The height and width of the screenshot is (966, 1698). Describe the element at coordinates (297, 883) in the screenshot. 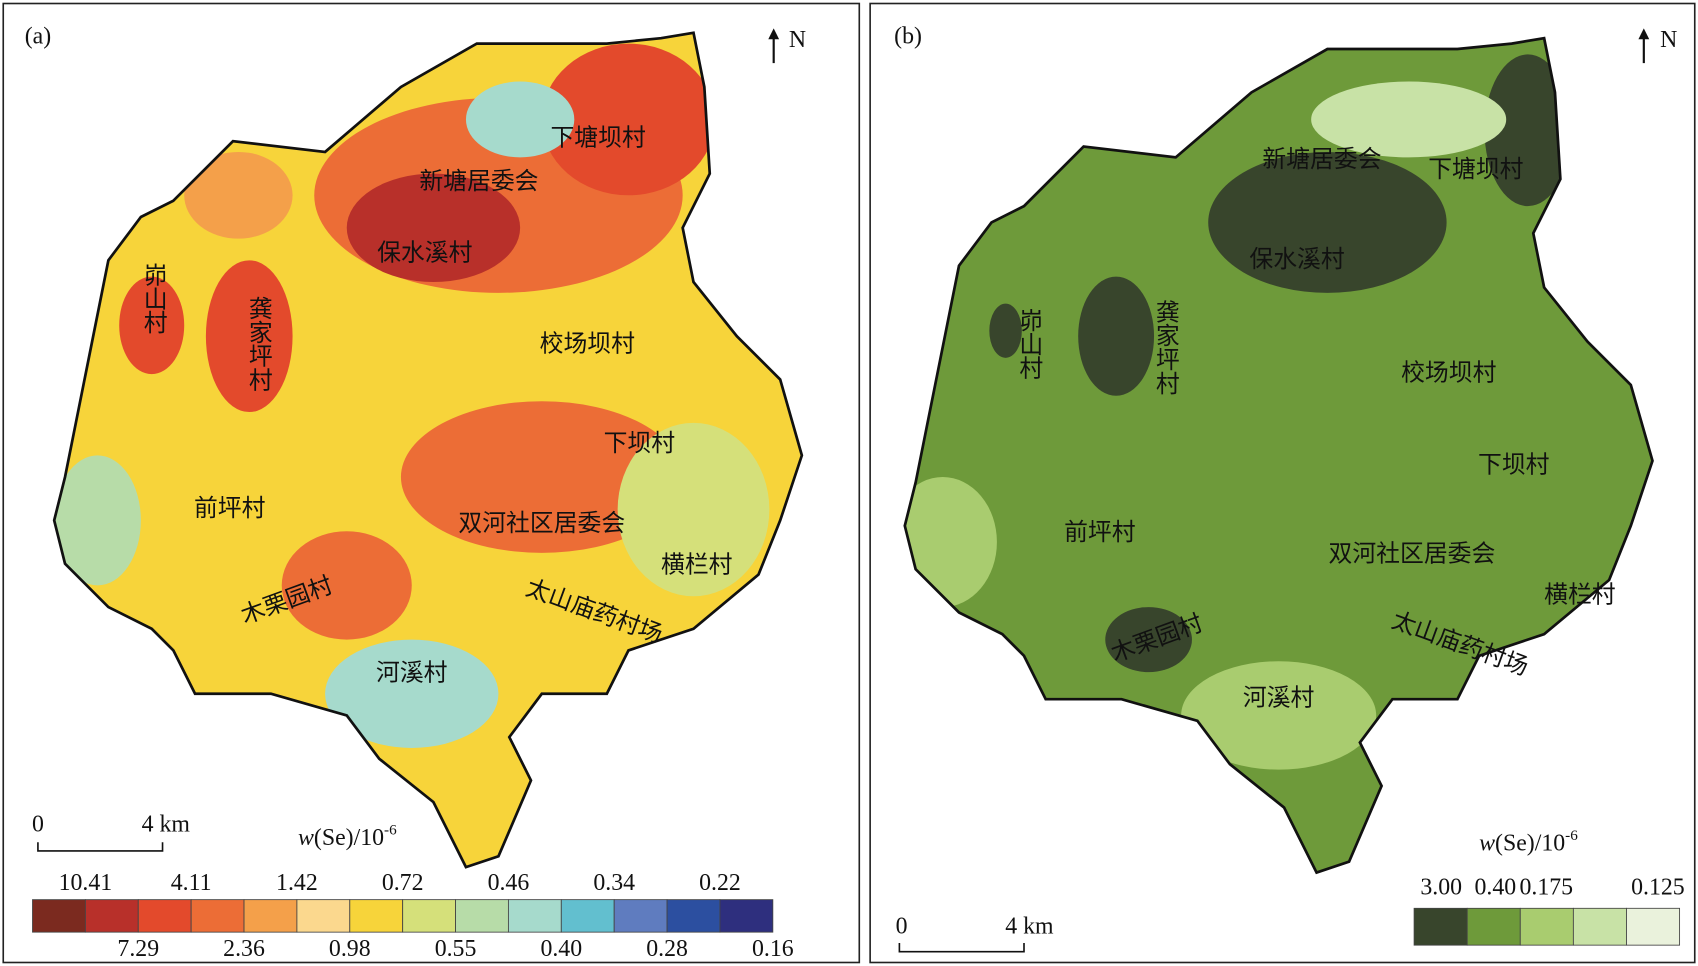

I see `legend-label: 1.42` at that location.